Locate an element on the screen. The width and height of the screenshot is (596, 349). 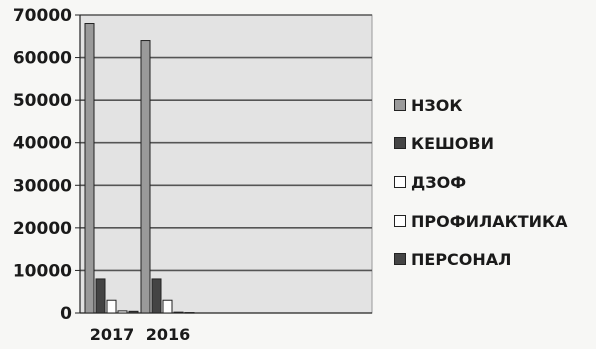
legend-item: ПРОФИЛАКТИКА is located at coordinates (481, 221).